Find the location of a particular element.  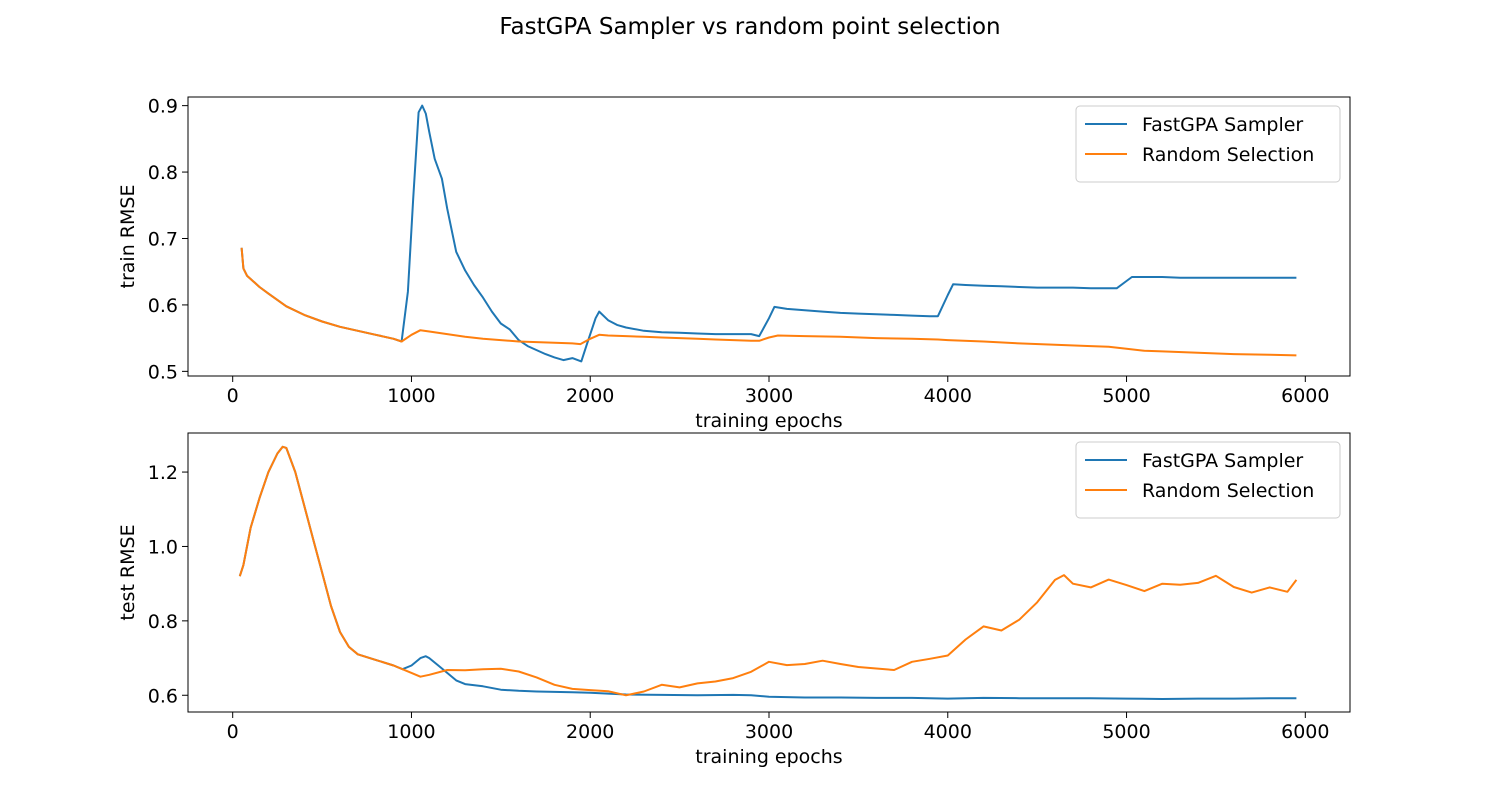

y-tick-label: 0.5 is located at coordinates (163, 372).